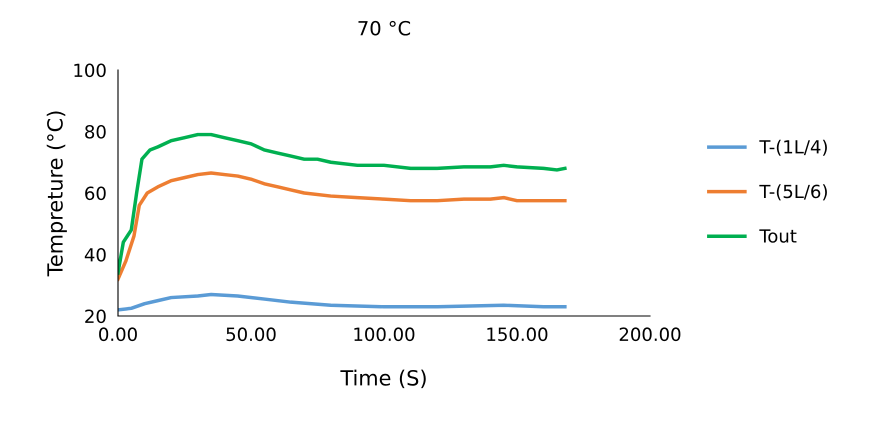 Image resolution: width=879 pixels, height=427 pixels. I want to click on y-tick-label: 80, so click(95, 131).